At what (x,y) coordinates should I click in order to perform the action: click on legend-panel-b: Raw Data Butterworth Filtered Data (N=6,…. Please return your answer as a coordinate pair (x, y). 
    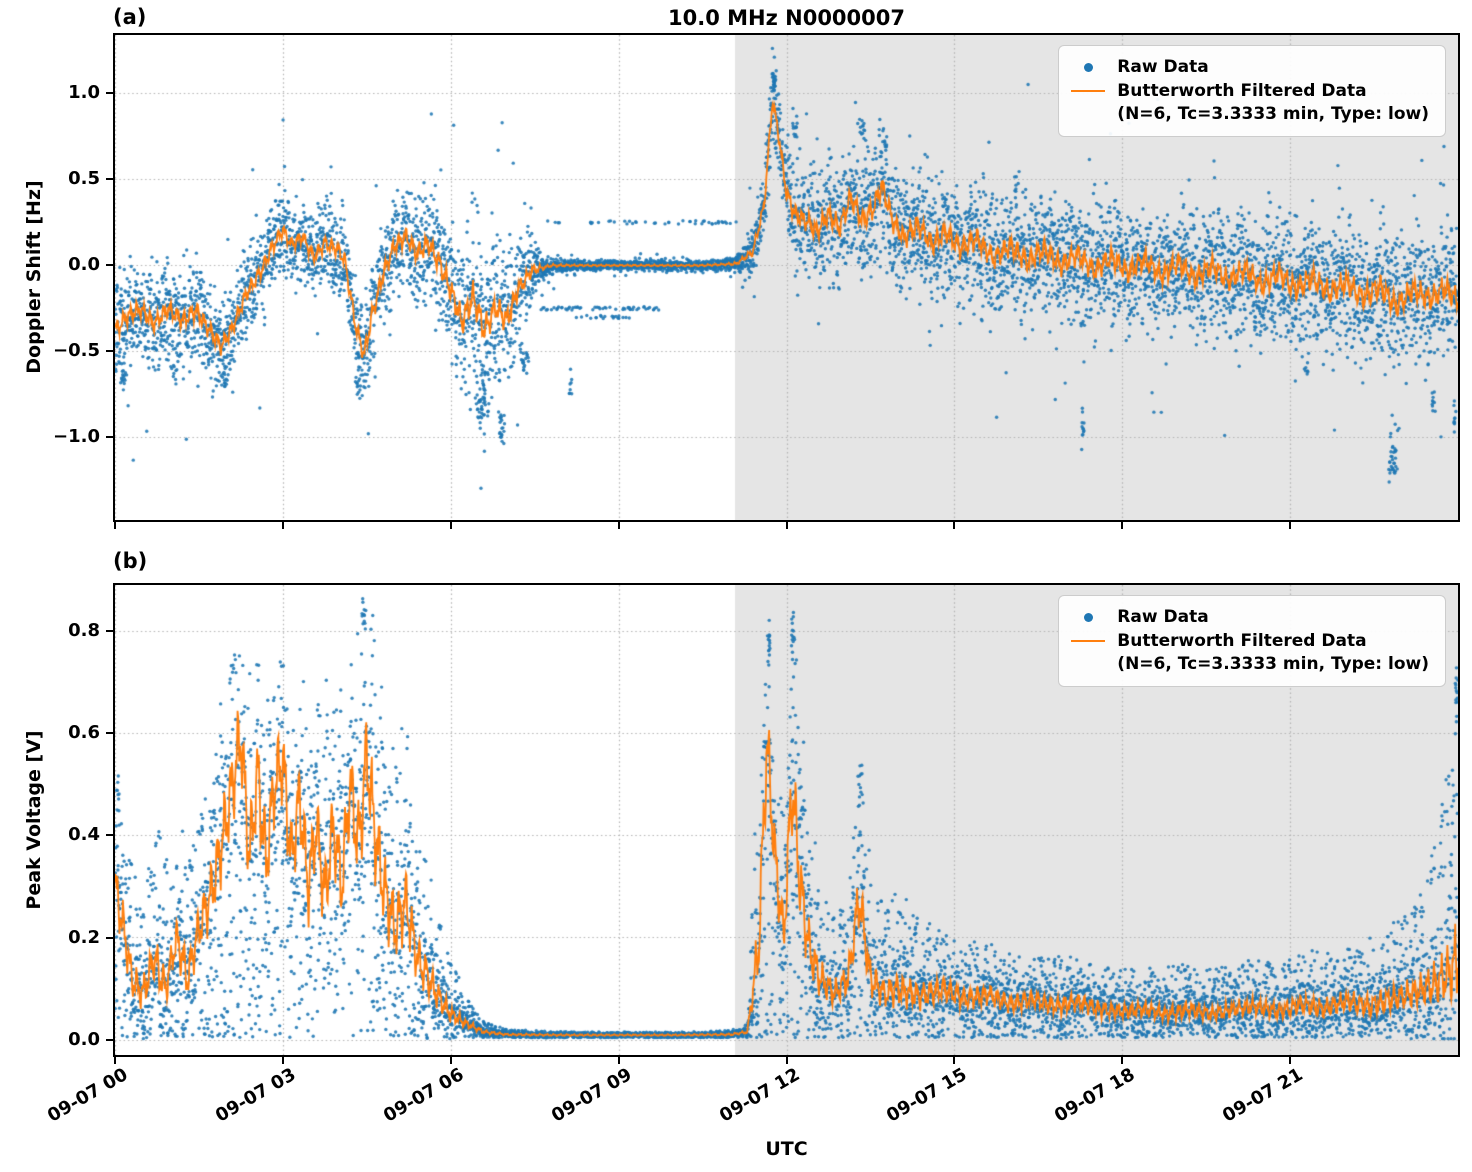
    Looking at the image, I should click on (1252, 641).